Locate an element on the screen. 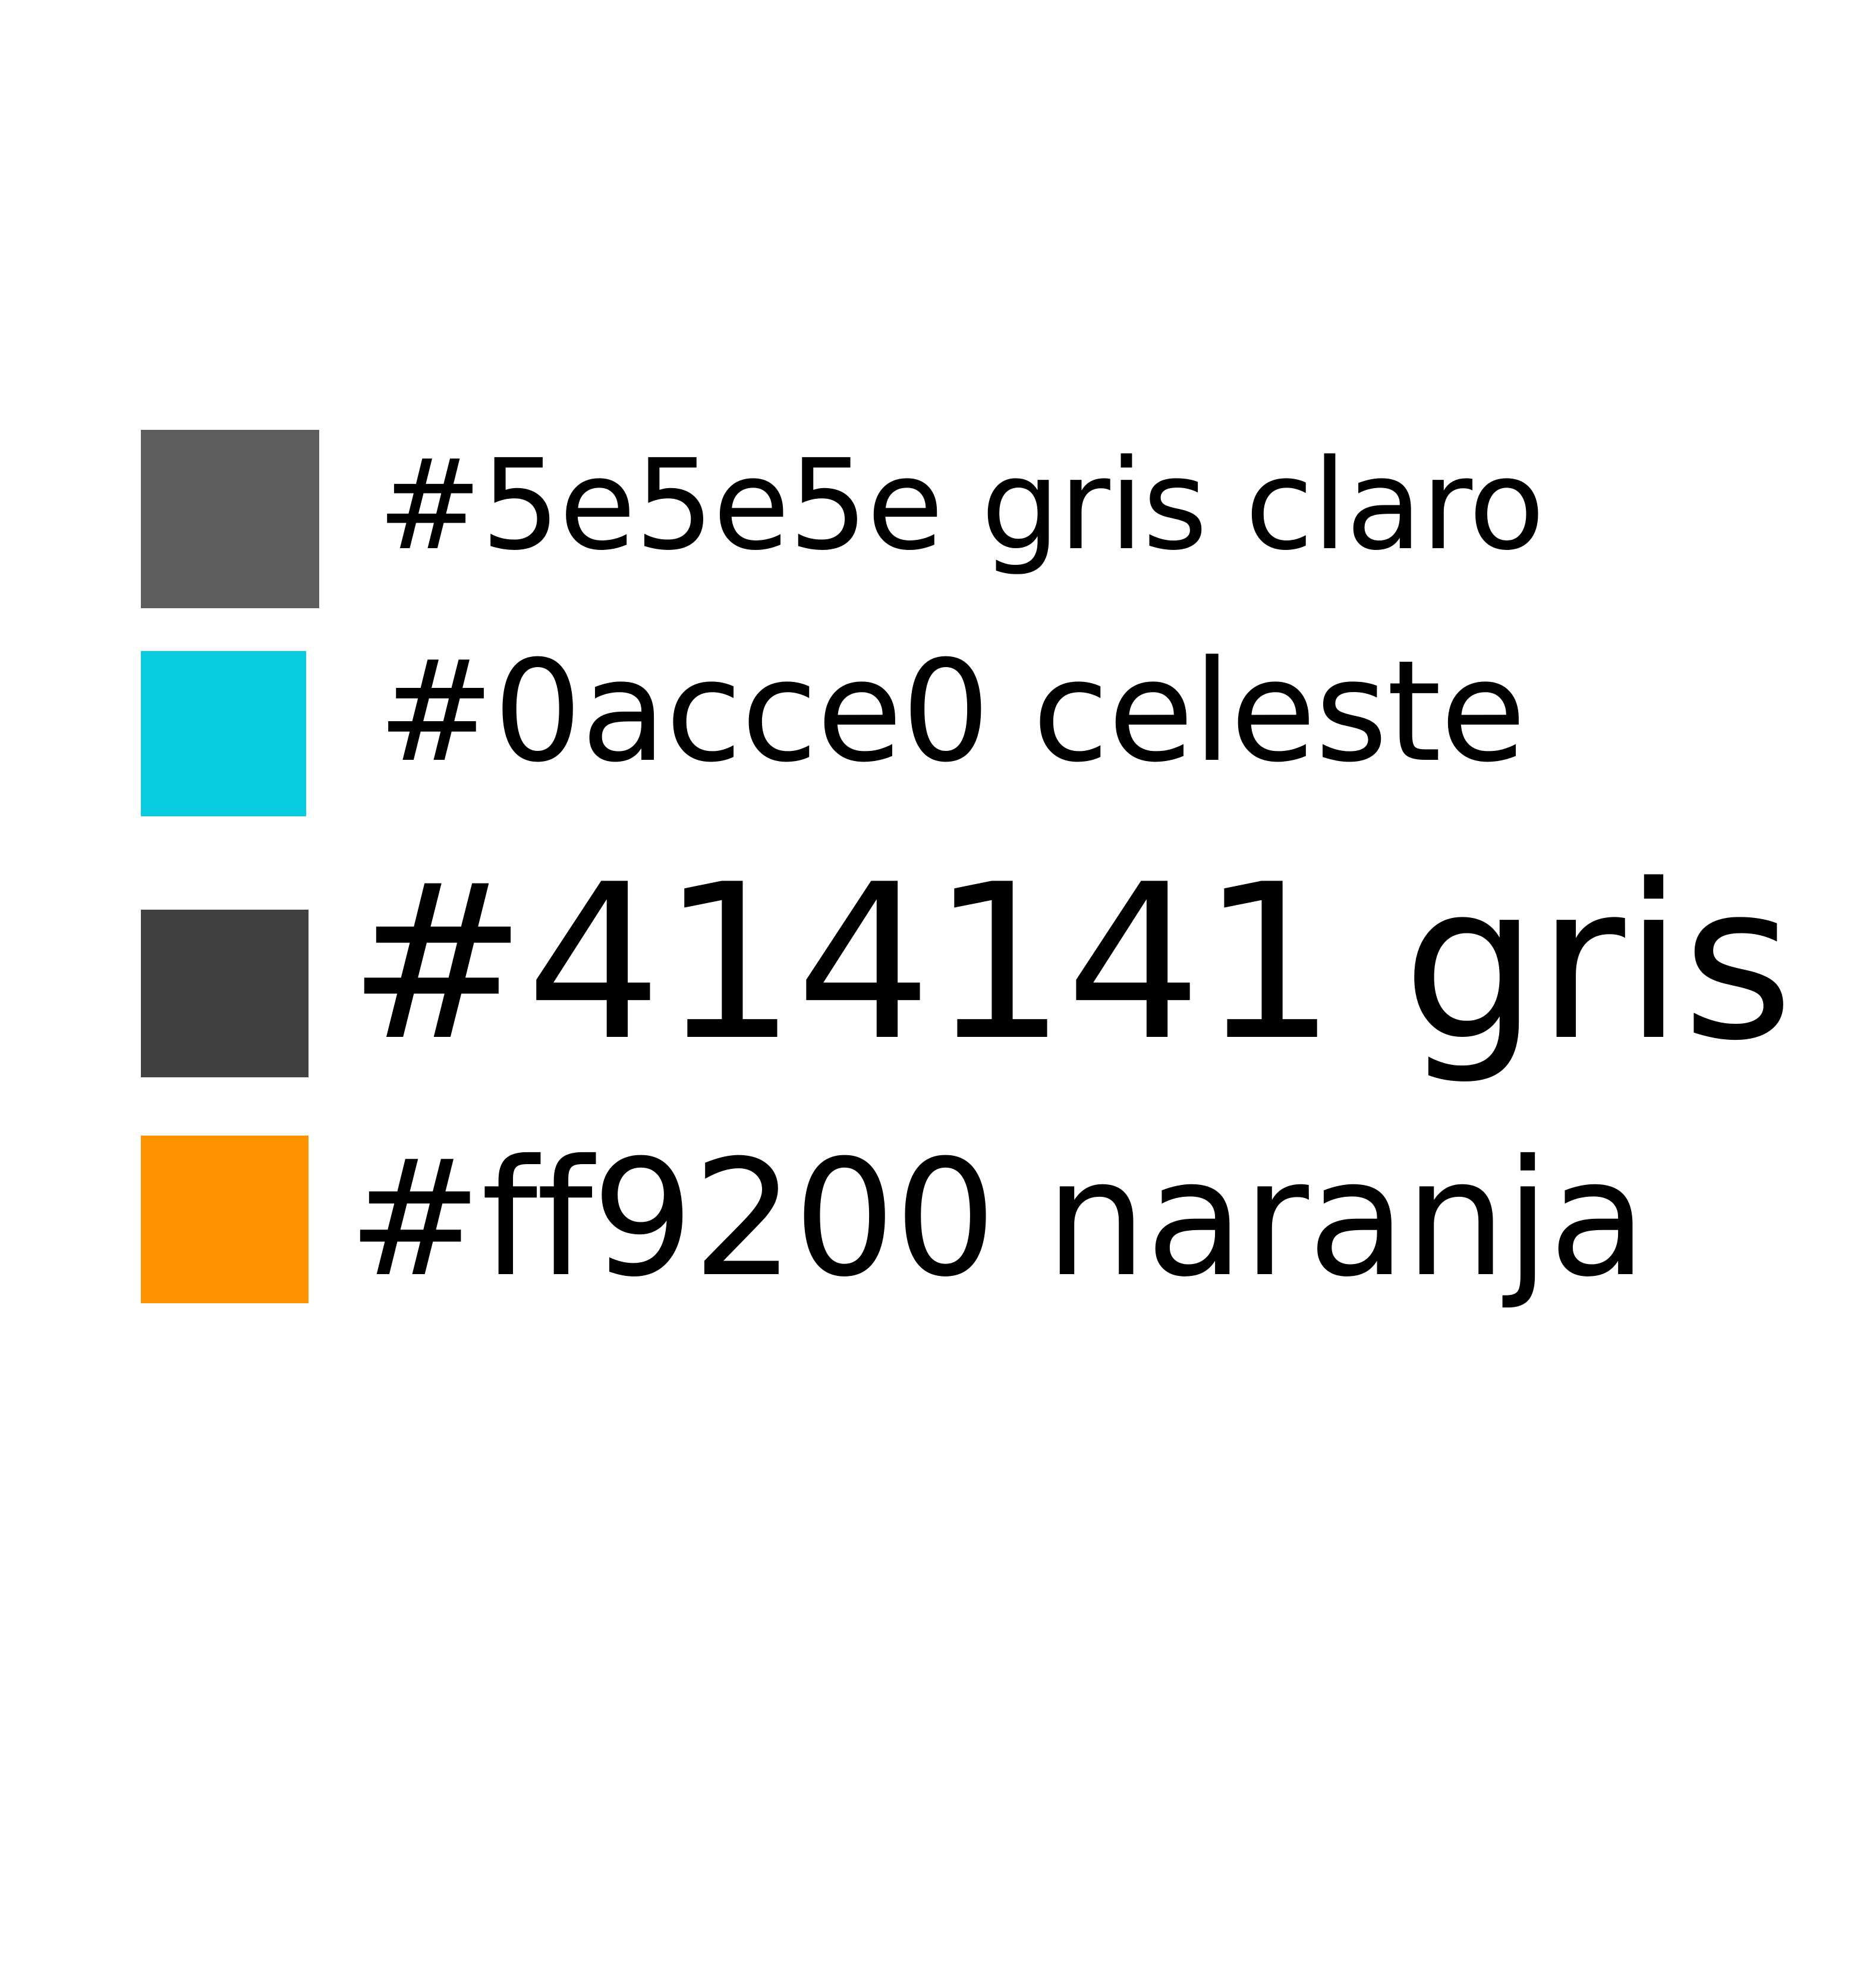  color-label-gris-claro: #5e5e5e gris claro is located at coordinates (961, 505).